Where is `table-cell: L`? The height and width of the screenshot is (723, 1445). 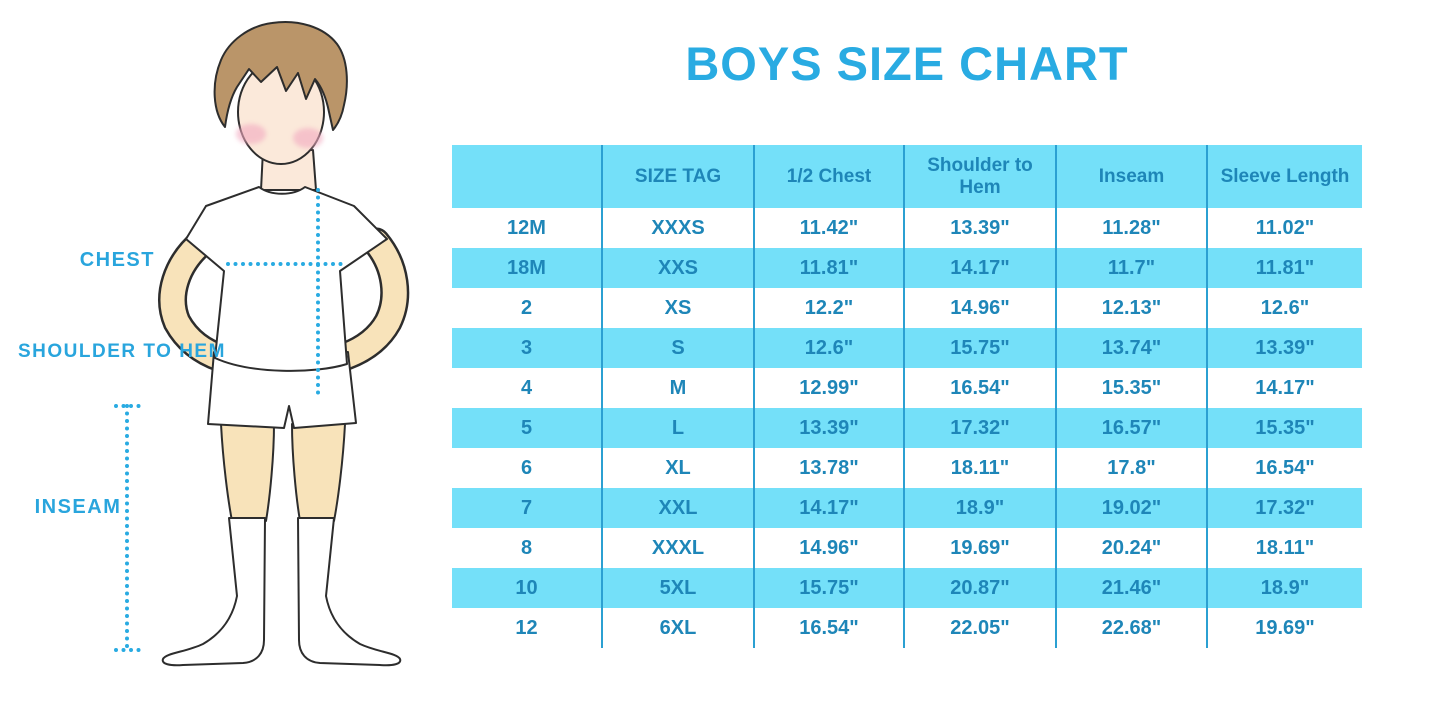 table-cell: L is located at coordinates (679, 428).